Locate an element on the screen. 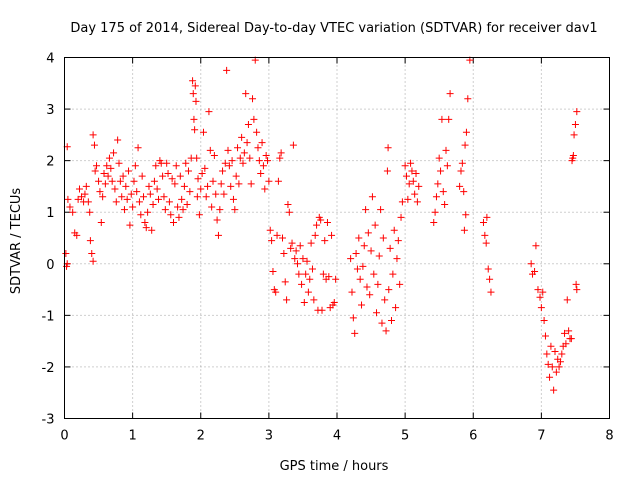  x-tick-label: 2 is located at coordinates (201, 436).